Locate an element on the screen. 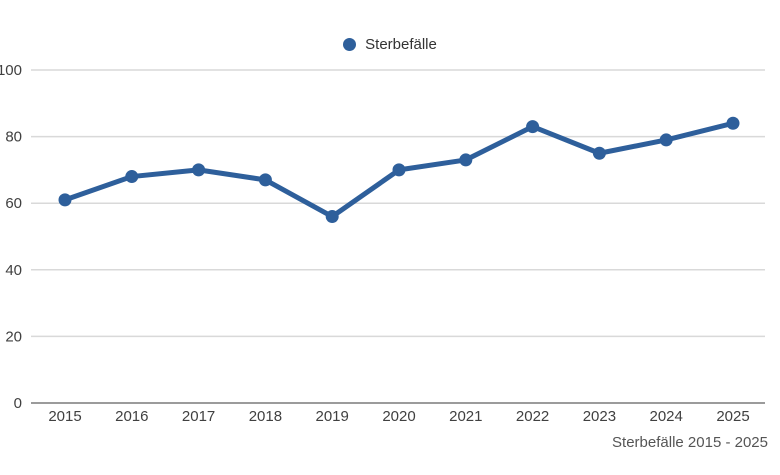 The height and width of the screenshot is (475, 780). y-tick-label: 40 is located at coordinates (13, 270).